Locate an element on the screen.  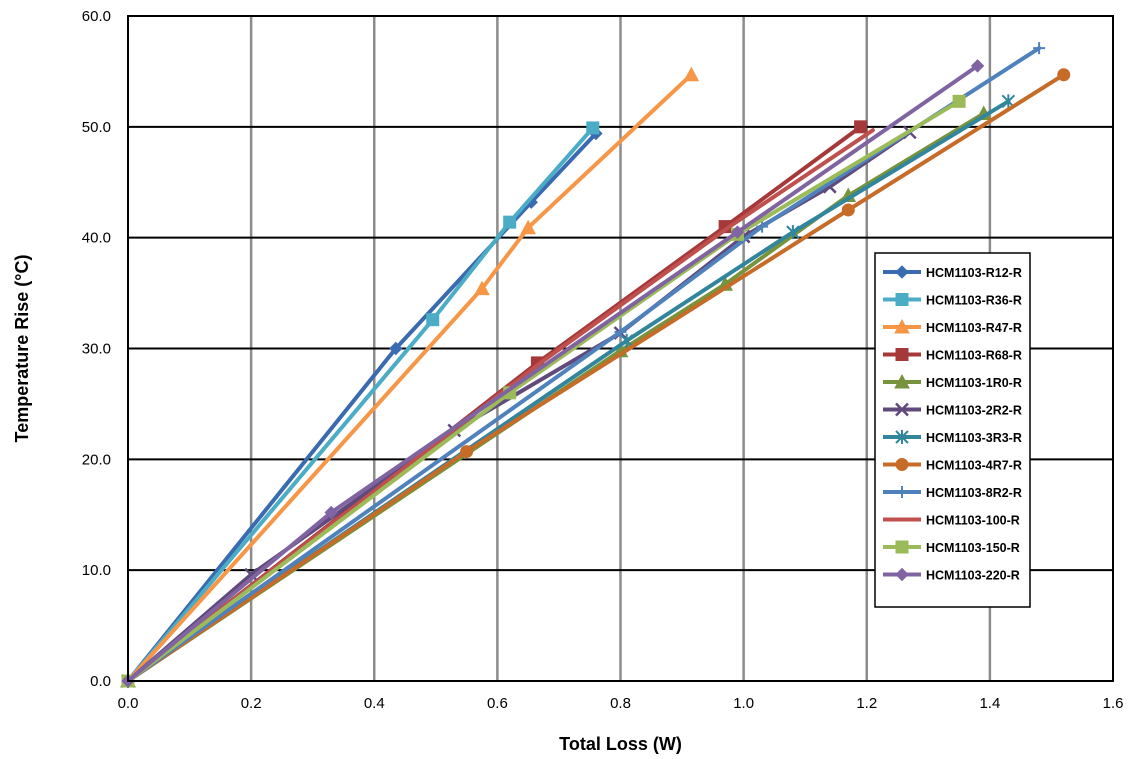
y-axis-title: Temperature Rise (°C) is located at coordinates (22, 349).